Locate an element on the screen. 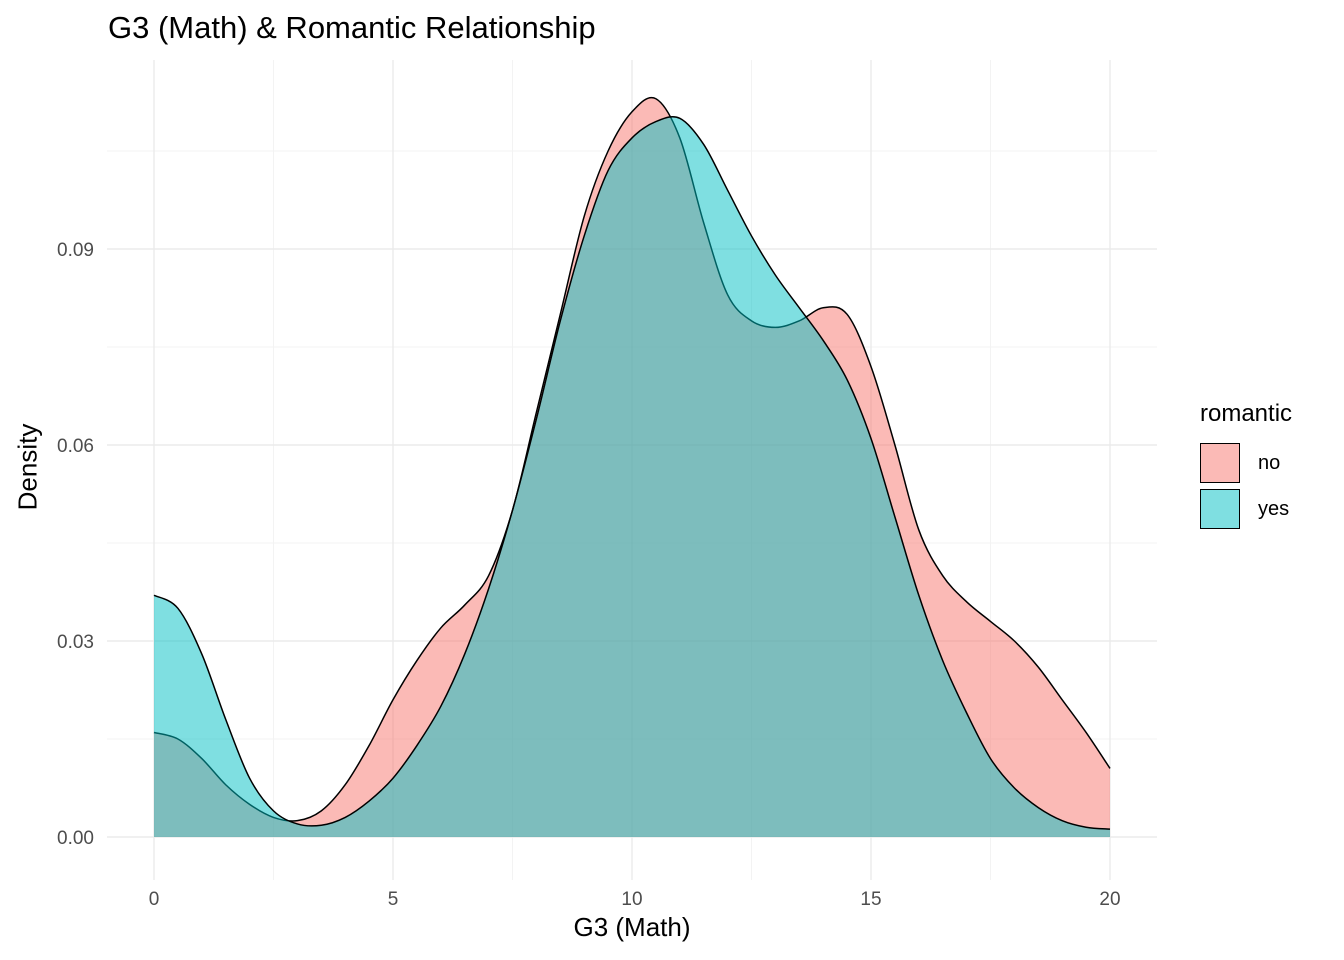 Image resolution: width=1344 pixels, height=960 pixels. y-tick-label: 0.03 is located at coordinates (75, 642).